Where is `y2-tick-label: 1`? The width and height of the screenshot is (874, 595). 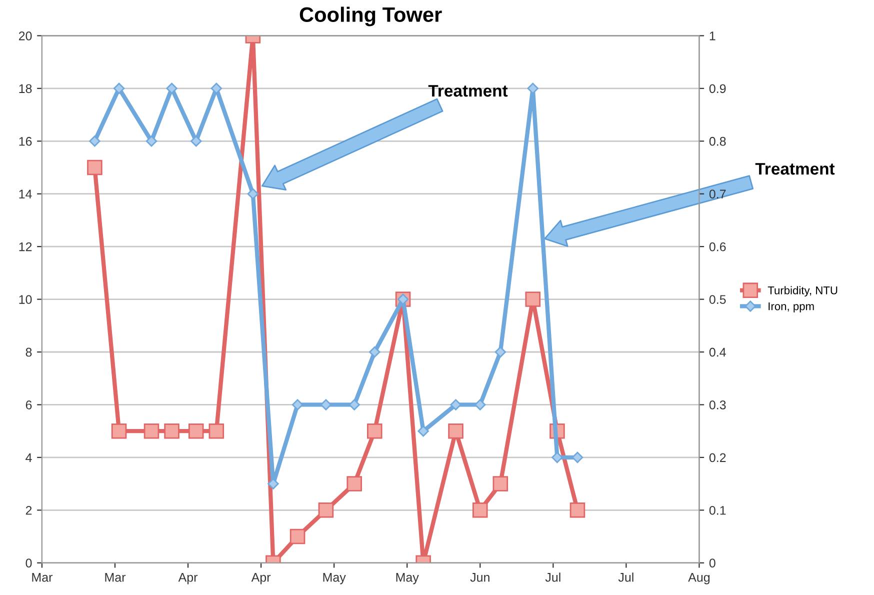
y2-tick-label: 1 is located at coordinates (713, 36).